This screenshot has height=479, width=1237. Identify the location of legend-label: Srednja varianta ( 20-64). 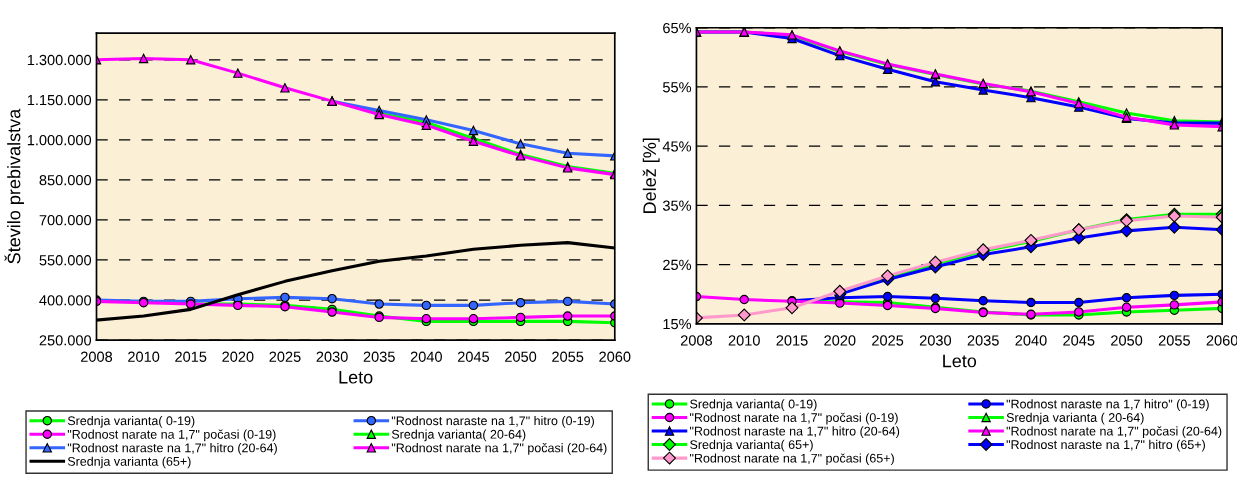
(1075, 418).